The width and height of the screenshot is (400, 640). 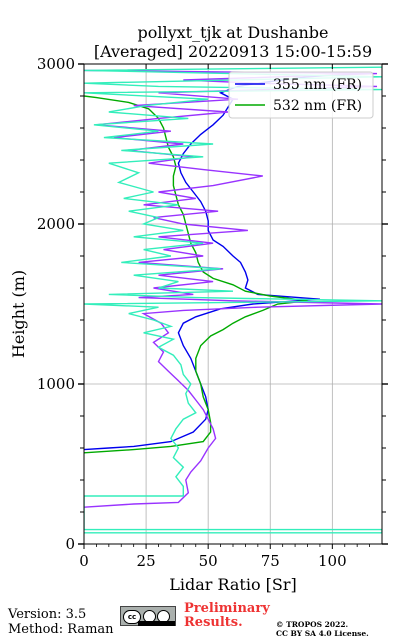 What do you see at coordinates (61, 629) in the screenshot?
I see `method-label: Method: Raman` at bounding box center [61, 629].